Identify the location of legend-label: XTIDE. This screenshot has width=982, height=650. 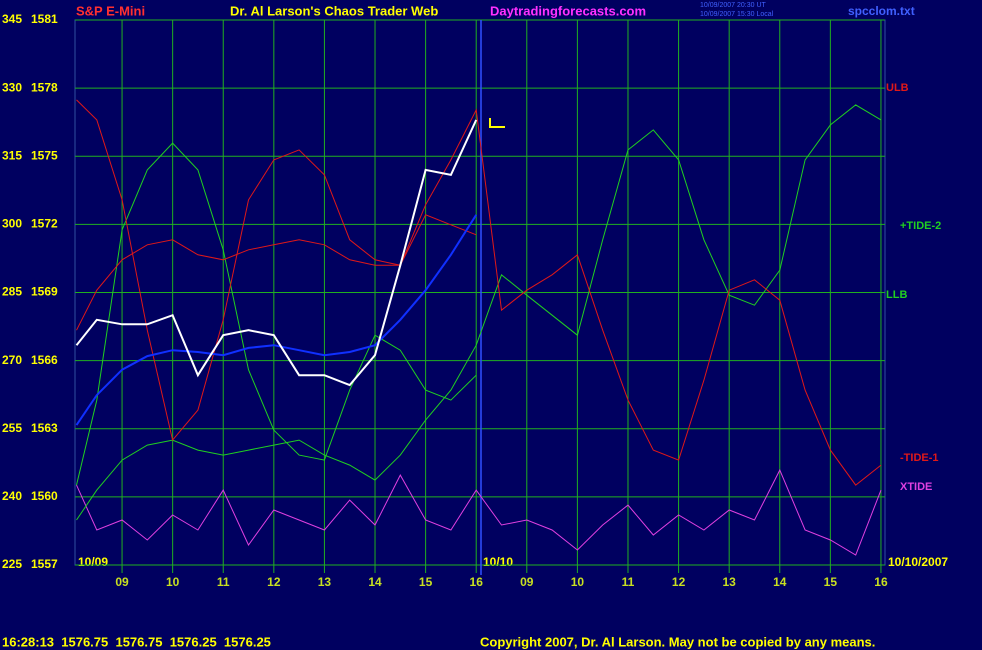
(916, 487).